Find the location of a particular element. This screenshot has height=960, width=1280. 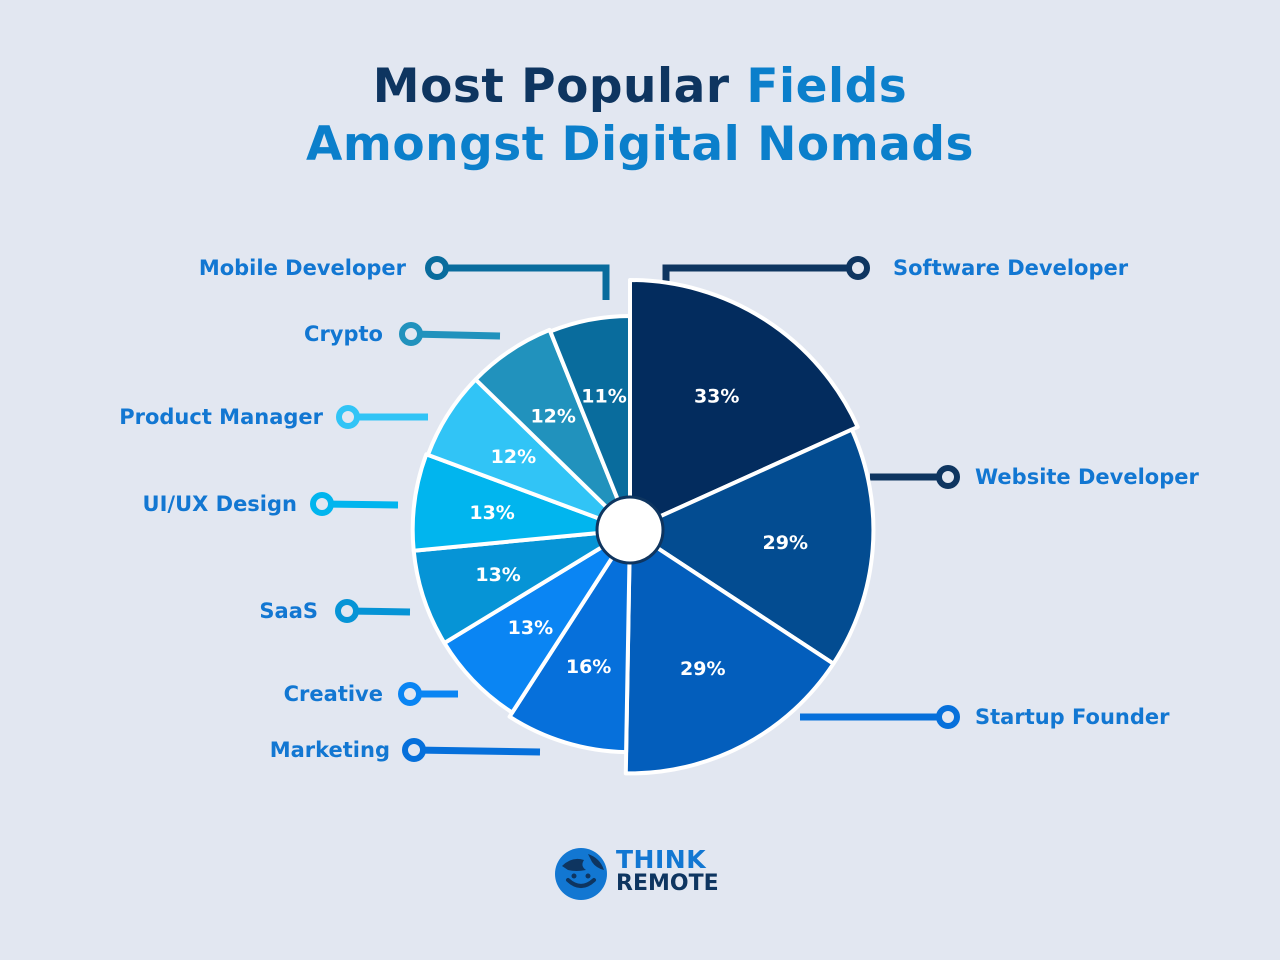

leader-knob-crypto is located at coordinates (411, 334).